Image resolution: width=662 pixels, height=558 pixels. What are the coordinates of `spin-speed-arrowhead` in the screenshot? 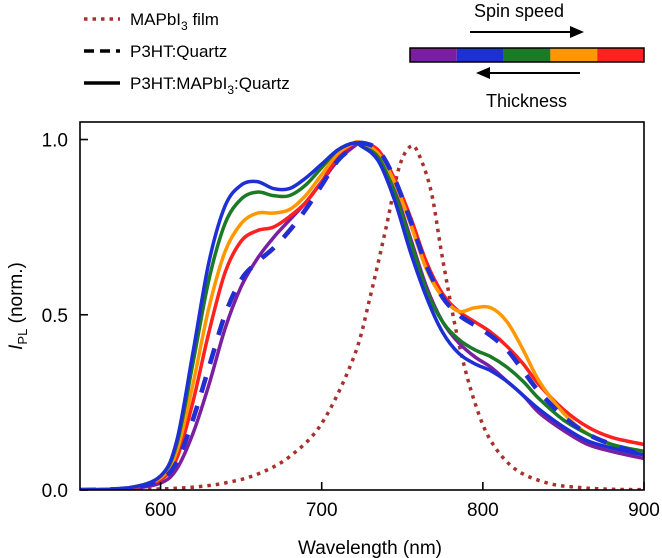 It's located at (577, 32).